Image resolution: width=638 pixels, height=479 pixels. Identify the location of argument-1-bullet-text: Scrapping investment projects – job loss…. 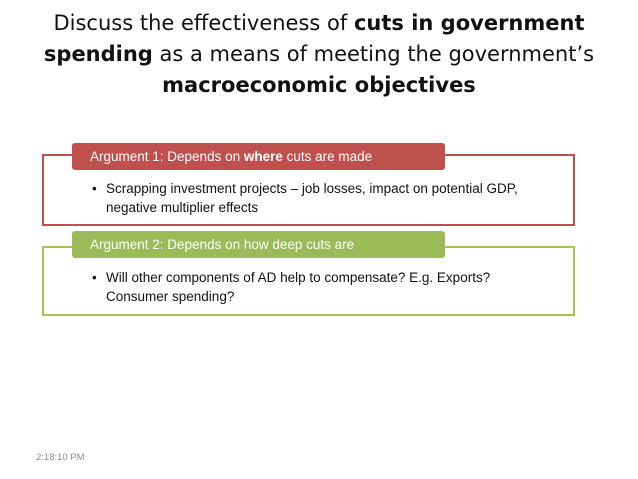
(312, 198).